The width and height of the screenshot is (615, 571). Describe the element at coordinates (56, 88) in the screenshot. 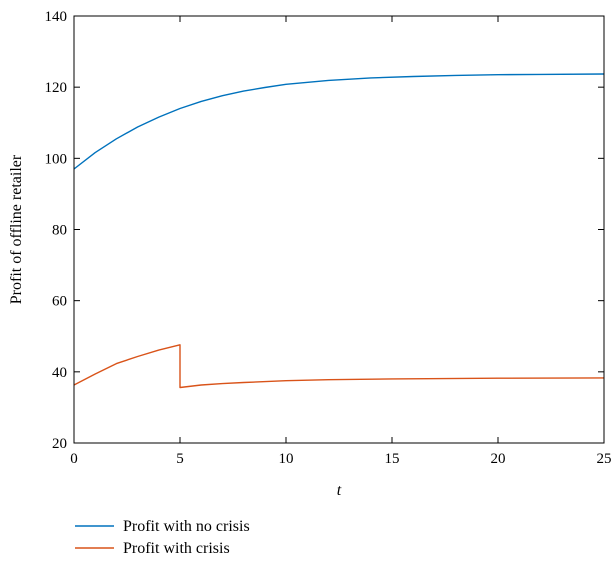

I see `y-tick-label: 120` at that location.